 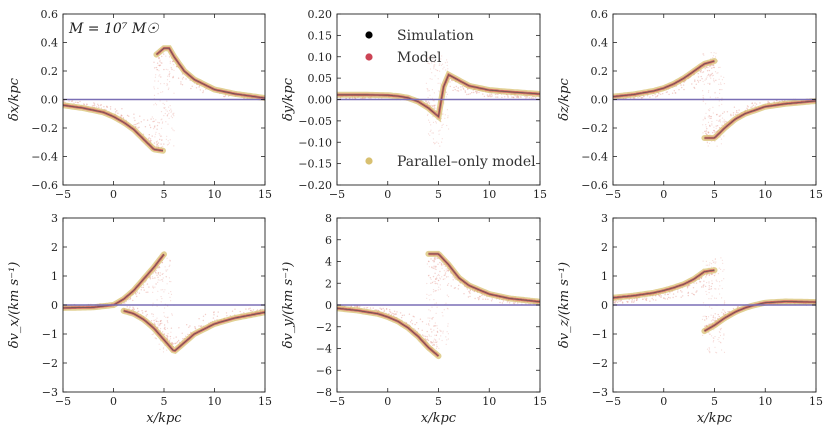 I want to click on y-tick-label: −6, so click(x=324, y=370).